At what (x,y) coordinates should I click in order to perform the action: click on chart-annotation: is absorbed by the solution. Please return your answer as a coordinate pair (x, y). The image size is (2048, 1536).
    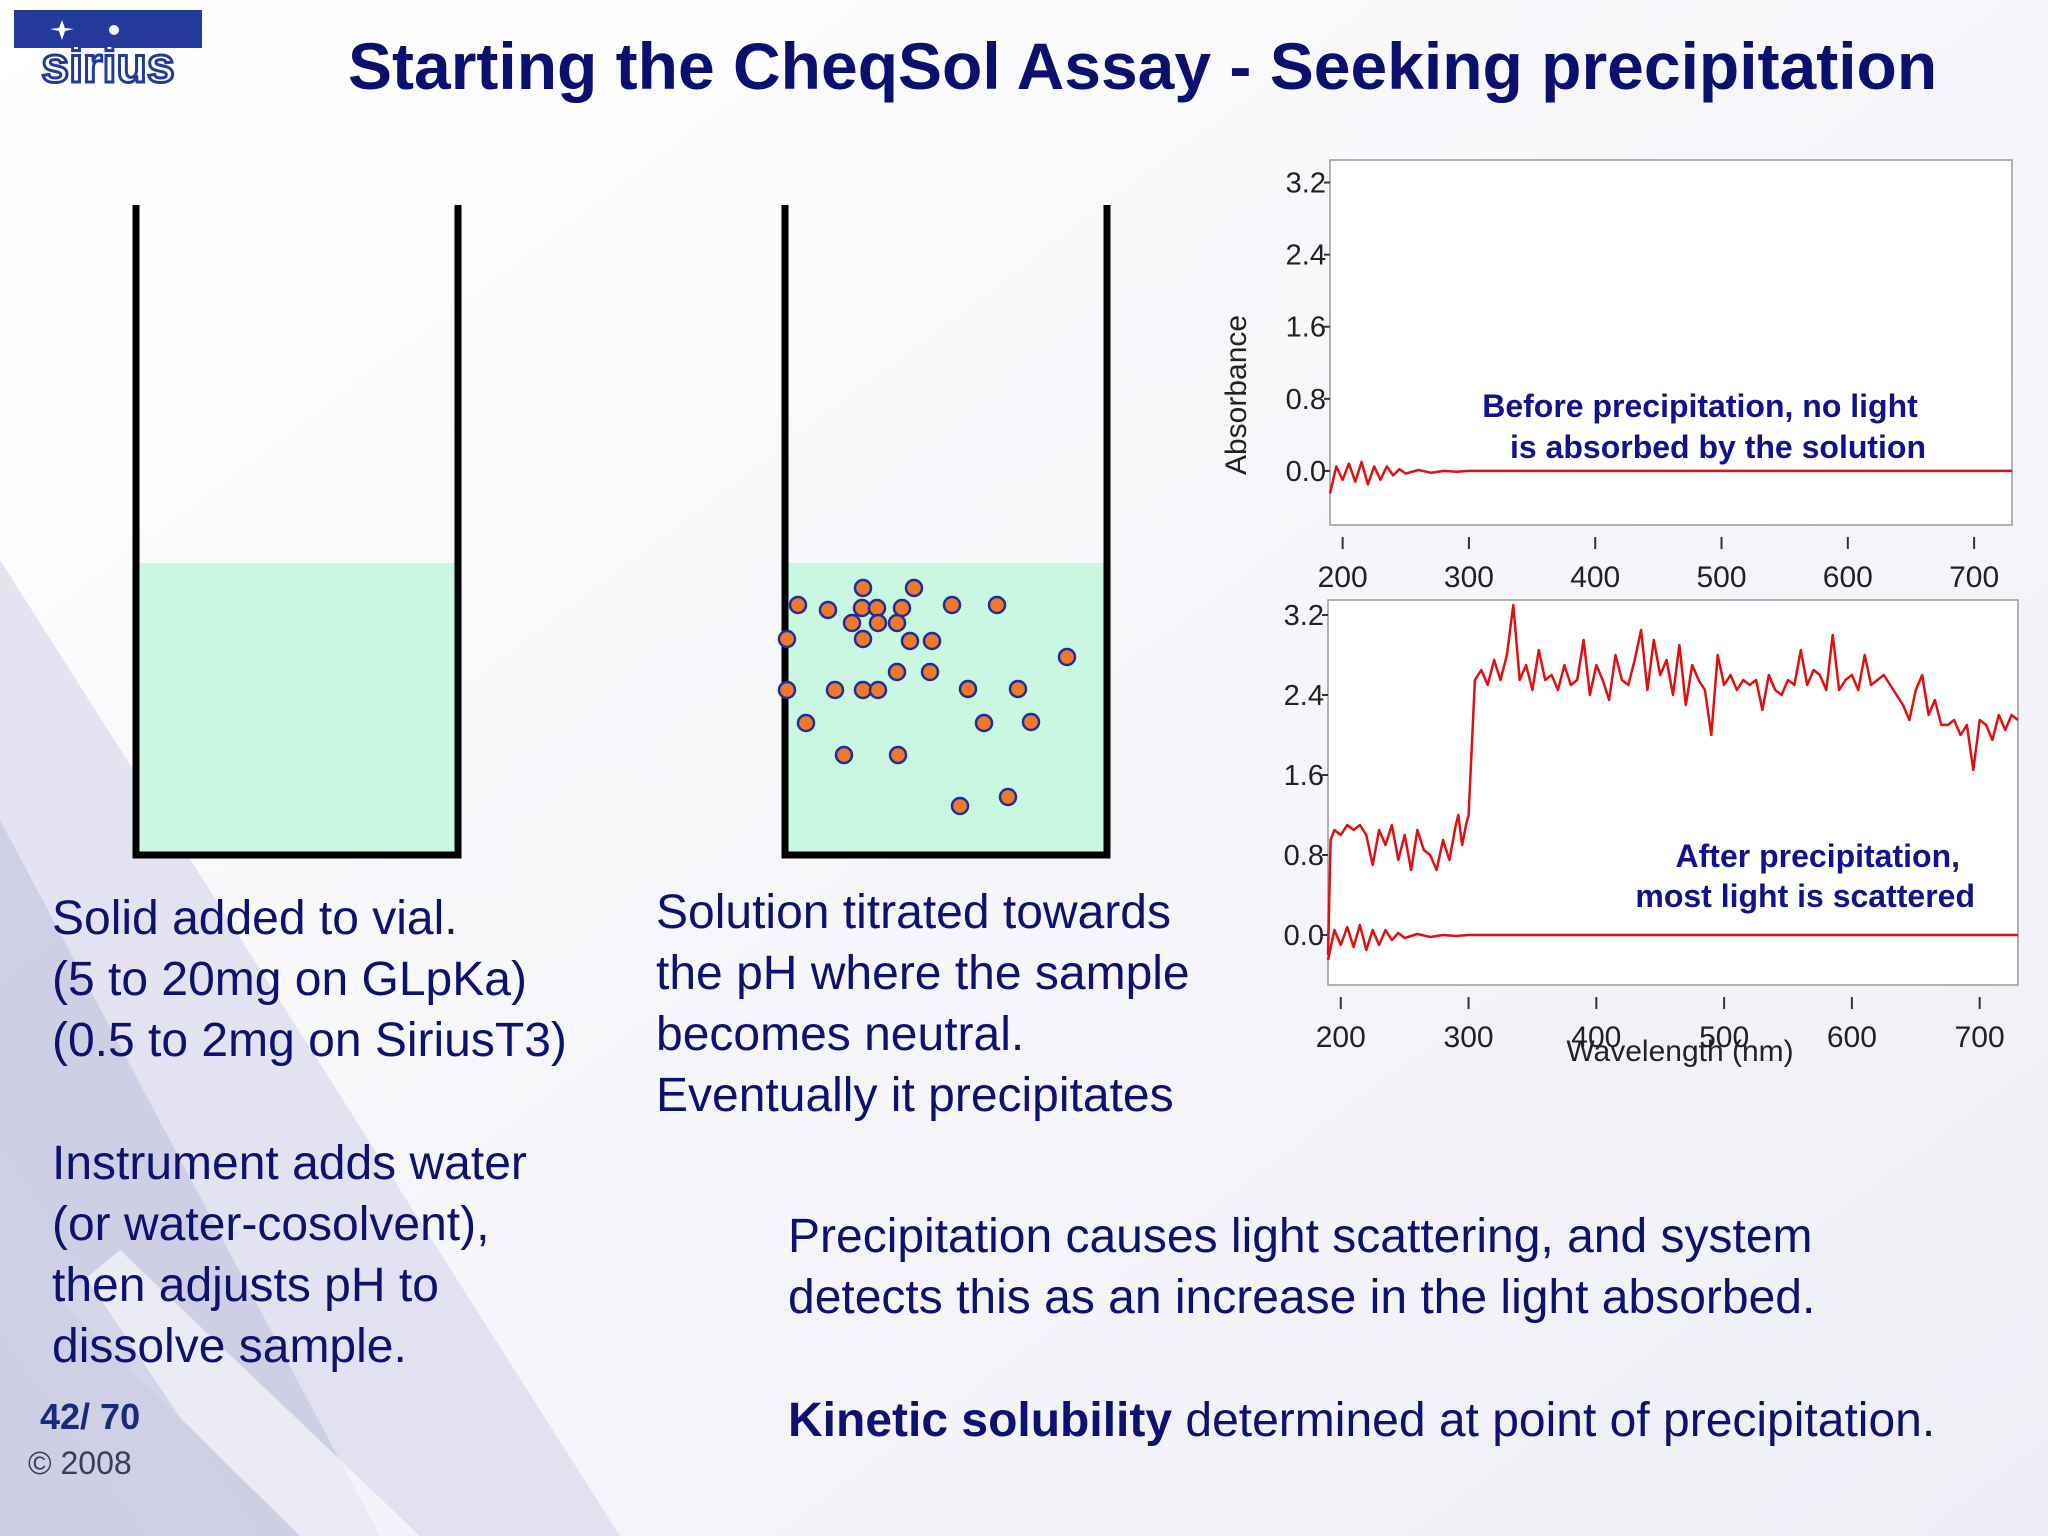
    Looking at the image, I should click on (1718, 447).